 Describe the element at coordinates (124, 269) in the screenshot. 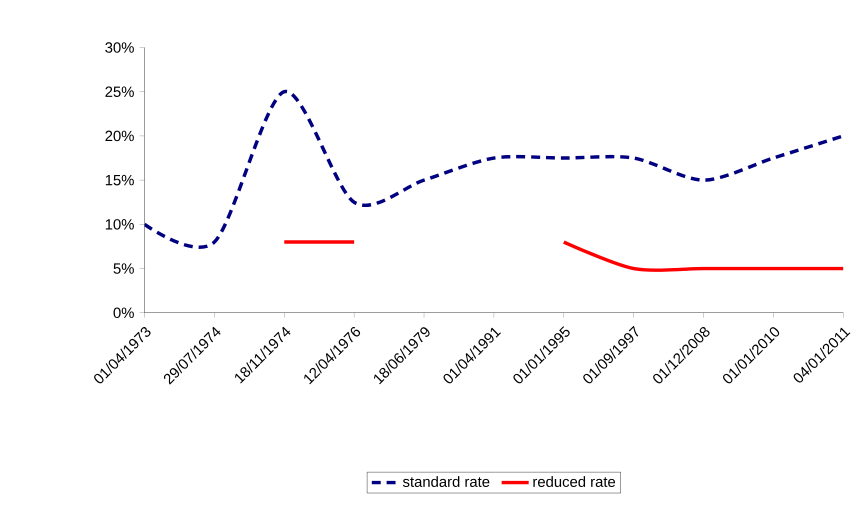

I see `y-tick-label: 5%` at that location.